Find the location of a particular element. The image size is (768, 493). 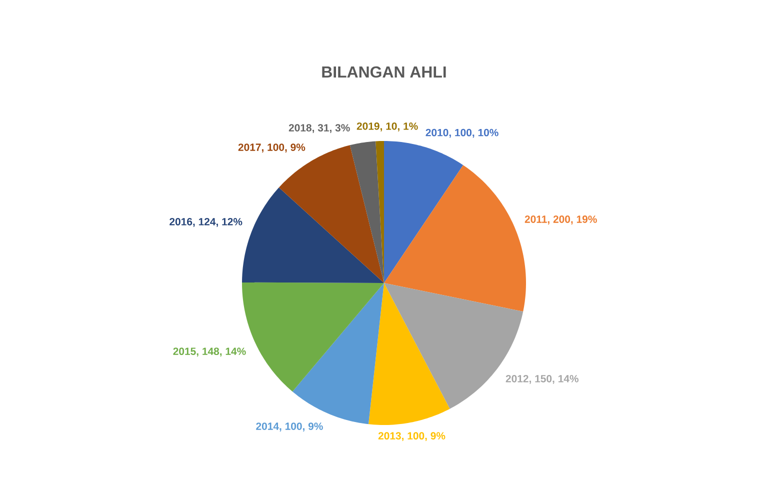

slice-label: 2018 is located at coordinates (300, 128).